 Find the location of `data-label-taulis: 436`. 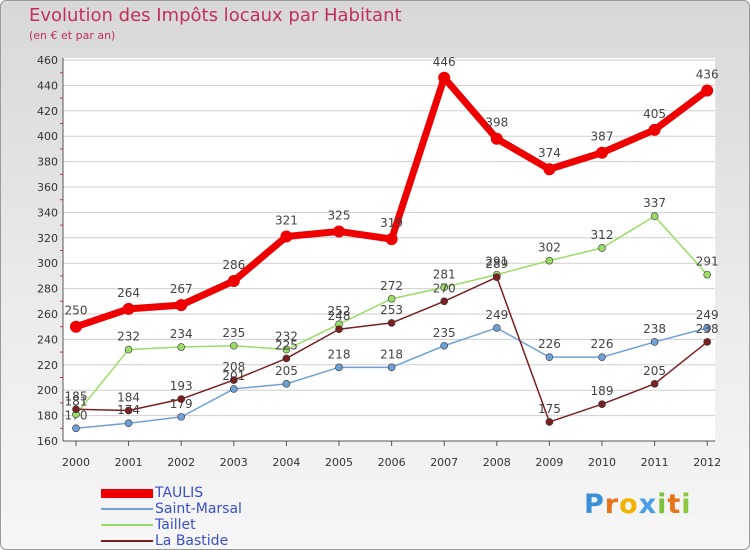

data-label-taulis: 436 is located at coordinates (707, 74).